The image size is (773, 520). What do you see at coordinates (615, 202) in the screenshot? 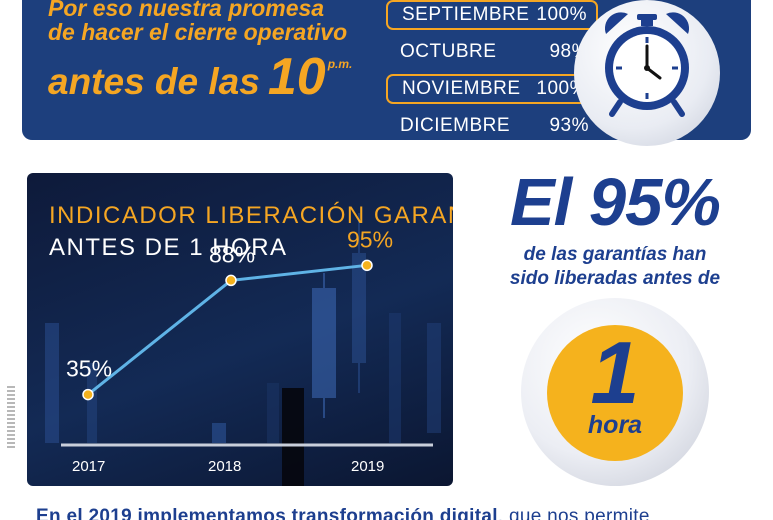
I see `stat-headline: El 95%` at bounding box center [615, 202].